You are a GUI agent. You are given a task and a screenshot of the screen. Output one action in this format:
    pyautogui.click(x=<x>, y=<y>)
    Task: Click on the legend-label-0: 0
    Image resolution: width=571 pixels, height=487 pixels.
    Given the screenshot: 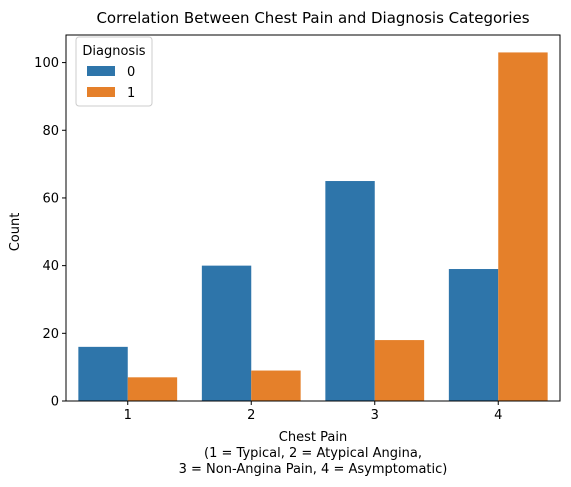 What is the action you would take?
    pyautogui.click(x=131, y=72)
    